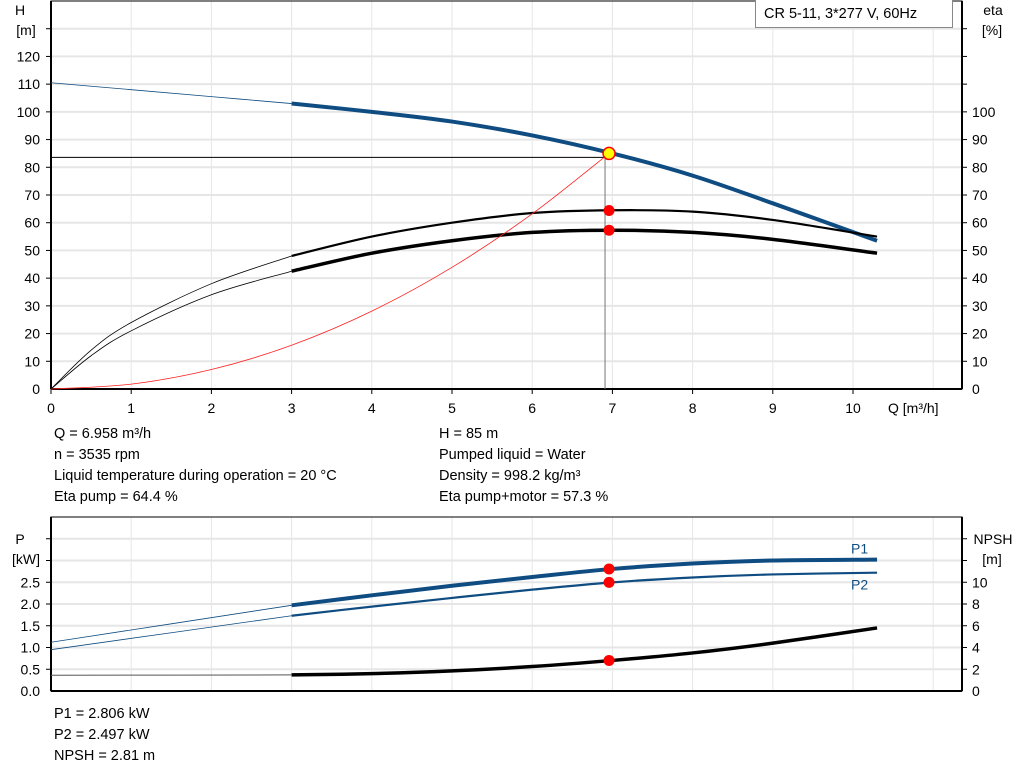  I want to click on y-tick-label-right: 30, so click(980, 306).